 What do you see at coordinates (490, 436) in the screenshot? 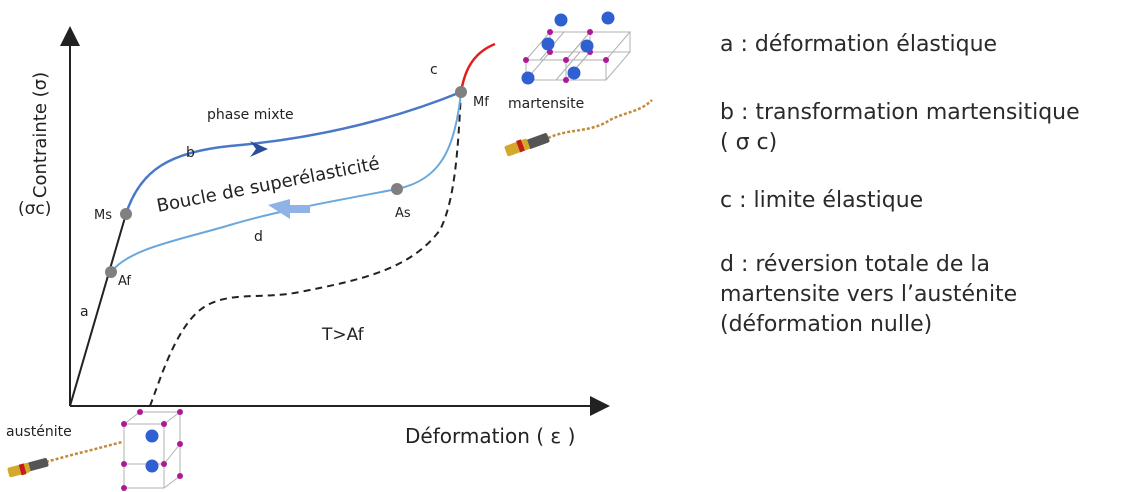
I see `x-axis-label: Déformation ( ε )` at bounding box center [490, 436].